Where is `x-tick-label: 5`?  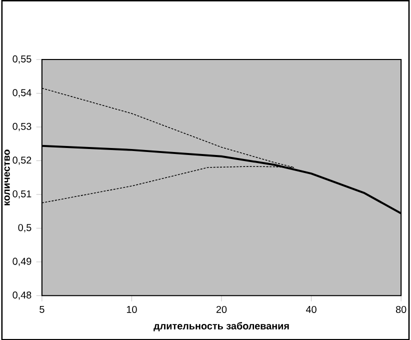
x-tick-label: 5 is located at coordinates (42, 309).